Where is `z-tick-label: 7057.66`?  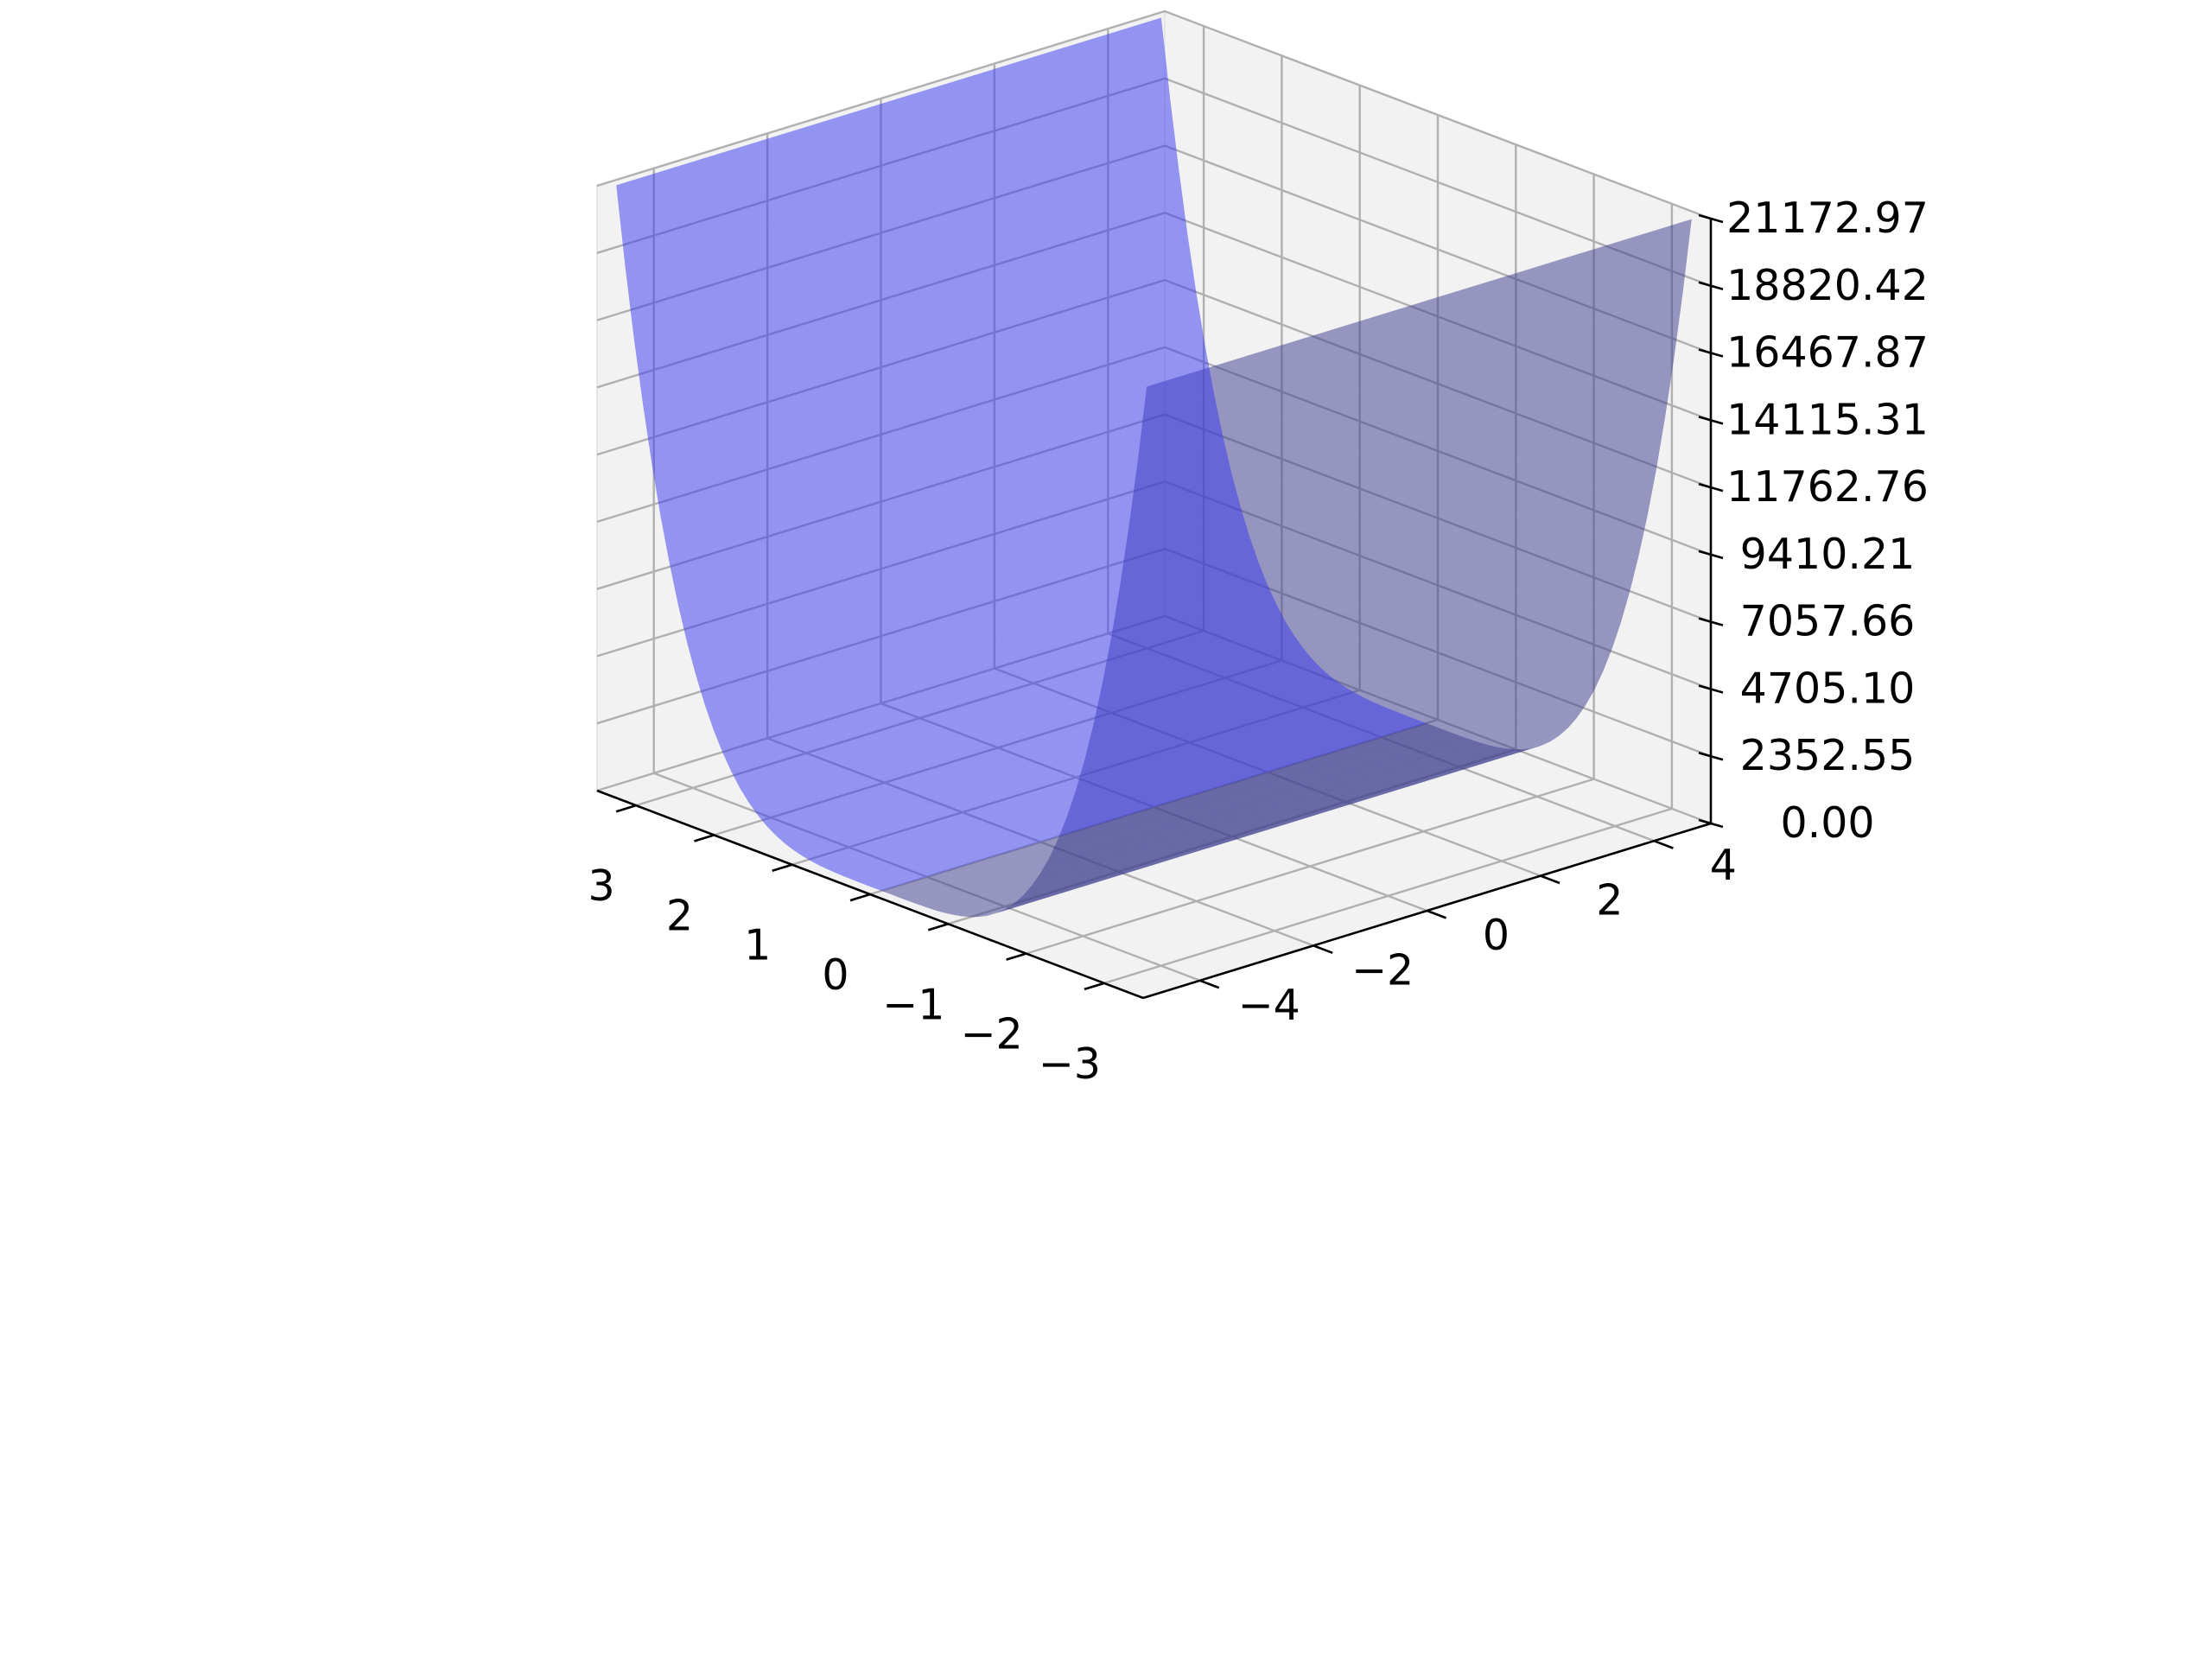
z-tick-label: 7057.66 is located at coordinates (1828, 621).